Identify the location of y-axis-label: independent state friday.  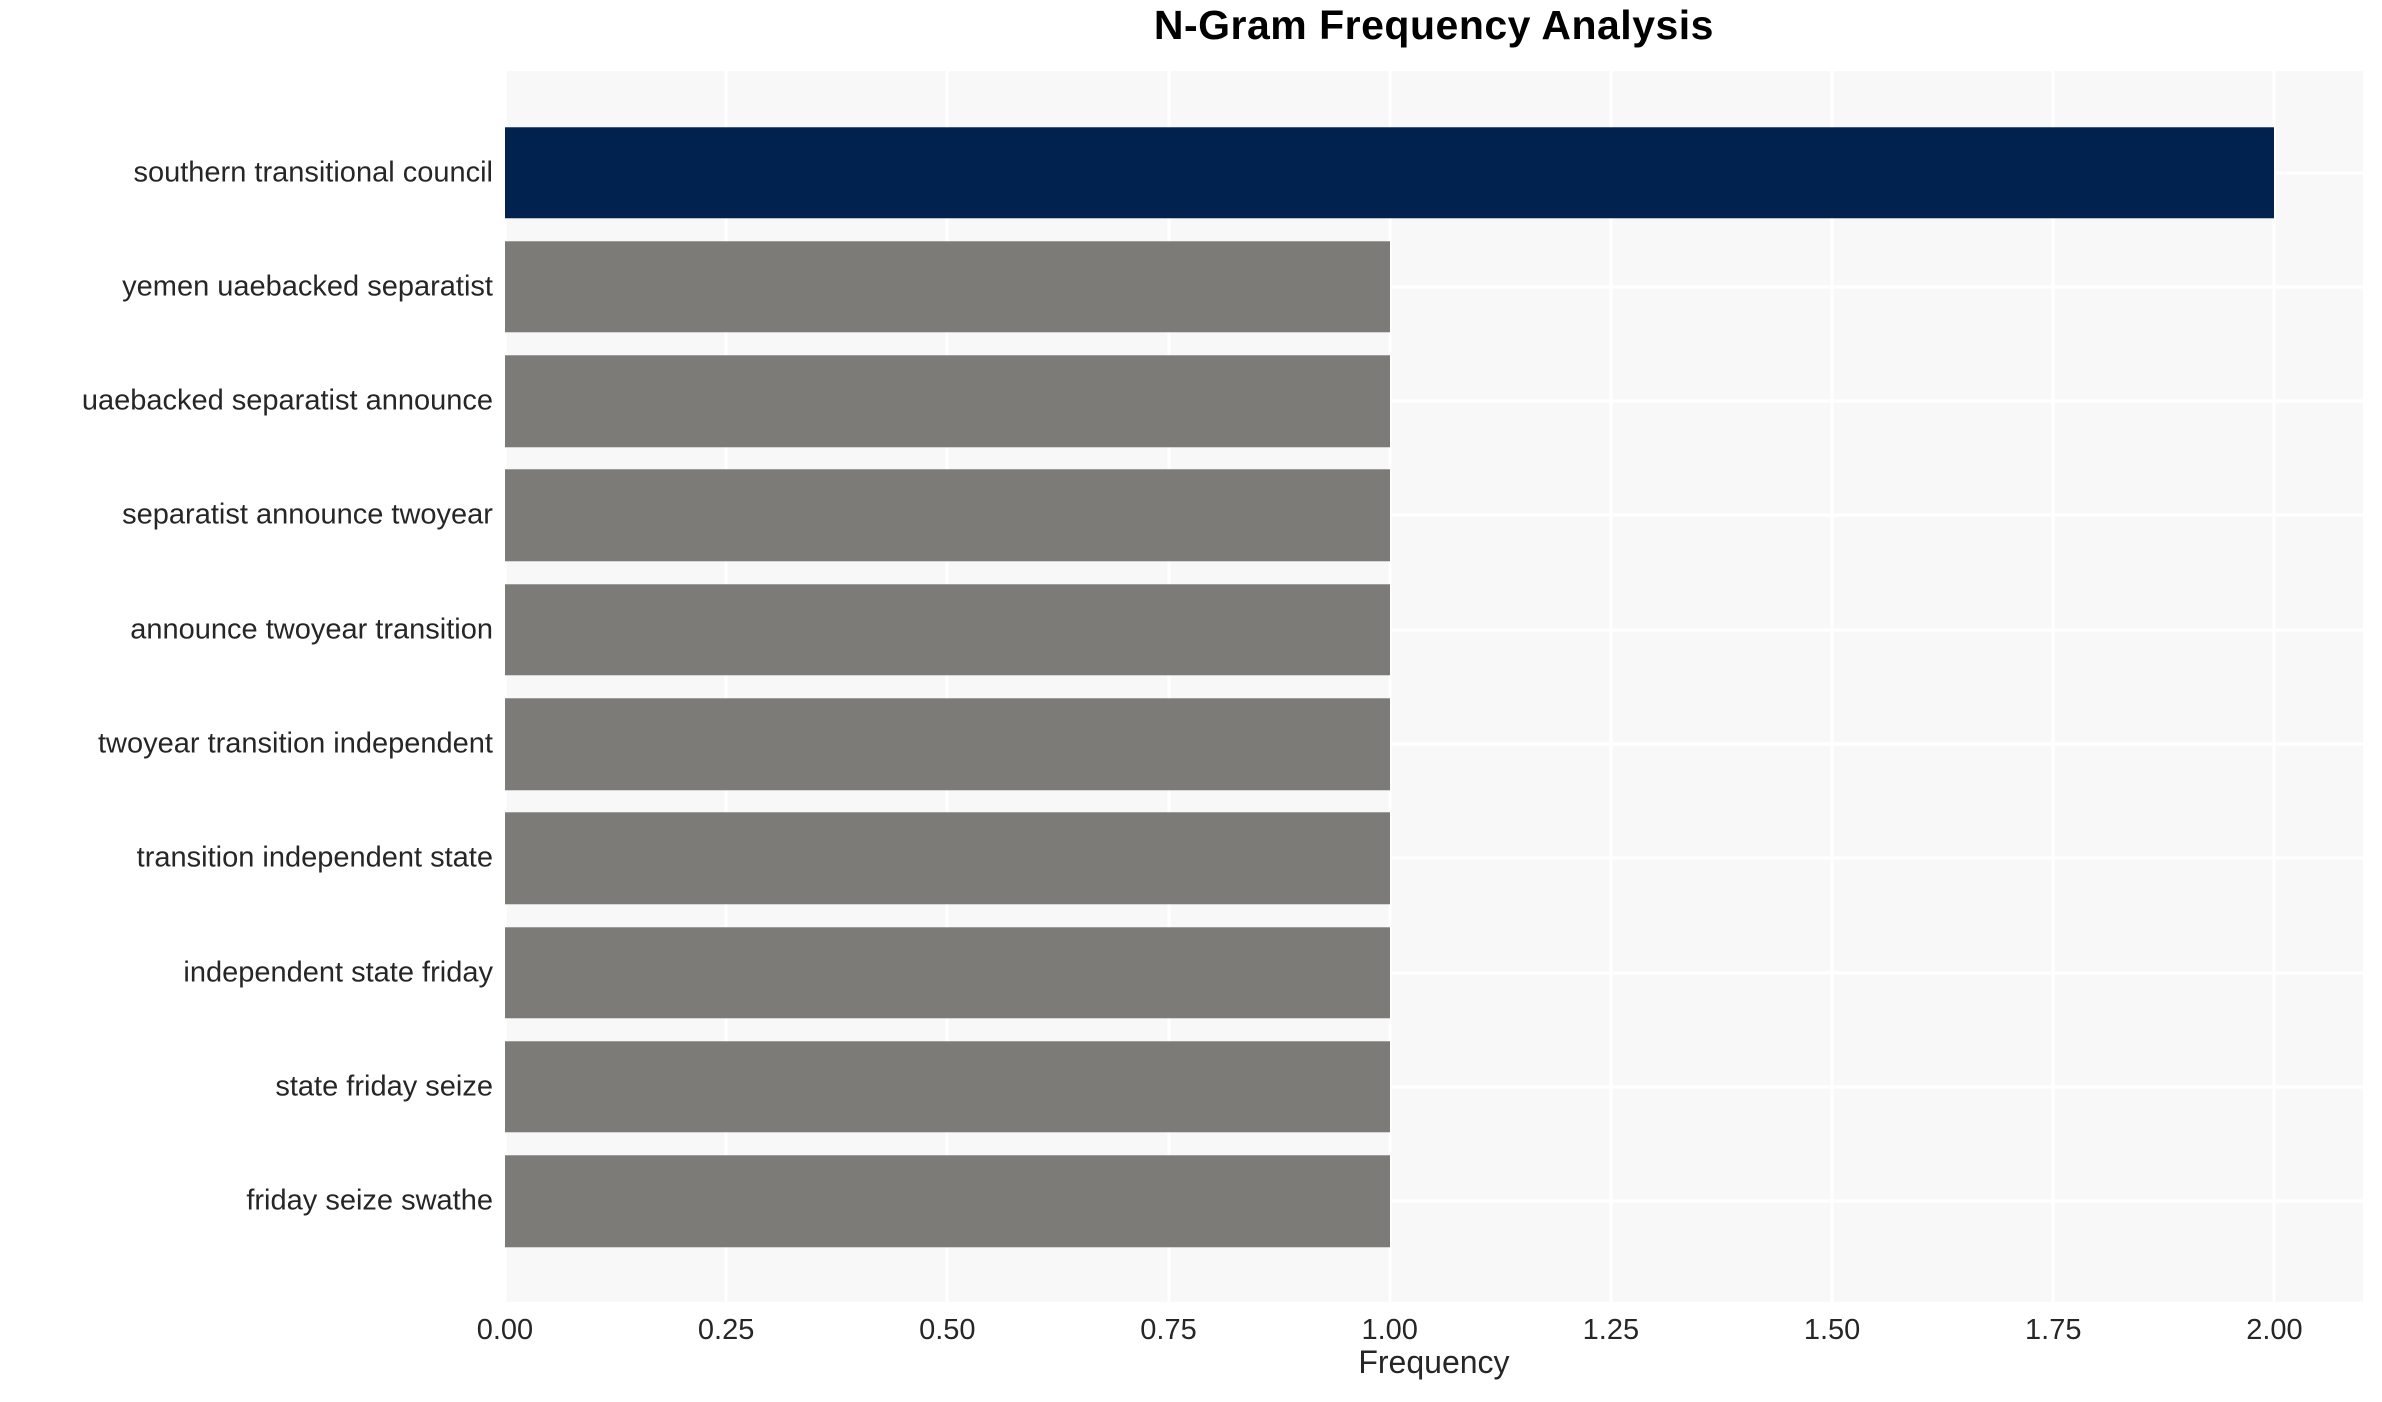
(338, 972).